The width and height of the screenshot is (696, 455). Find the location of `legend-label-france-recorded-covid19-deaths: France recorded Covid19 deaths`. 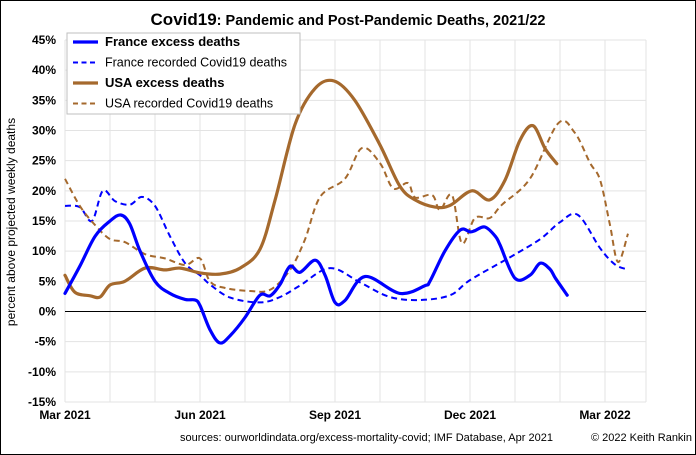

legend-label-france-recorded-covid19-deaths: France recorded Covid19 deaths is located at coordinates (196, 63).